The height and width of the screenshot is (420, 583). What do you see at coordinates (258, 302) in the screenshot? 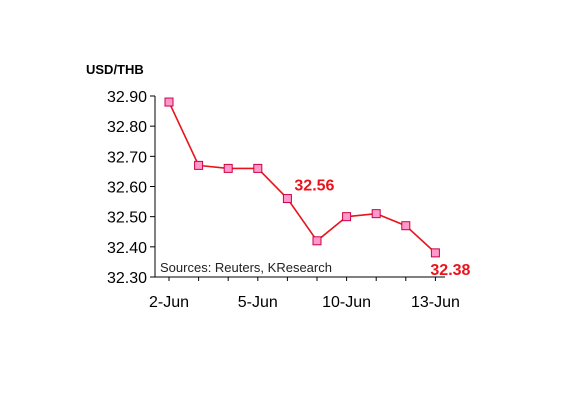
I see `x-tick-label: 5-Jun` at bounding box center [258, 302].